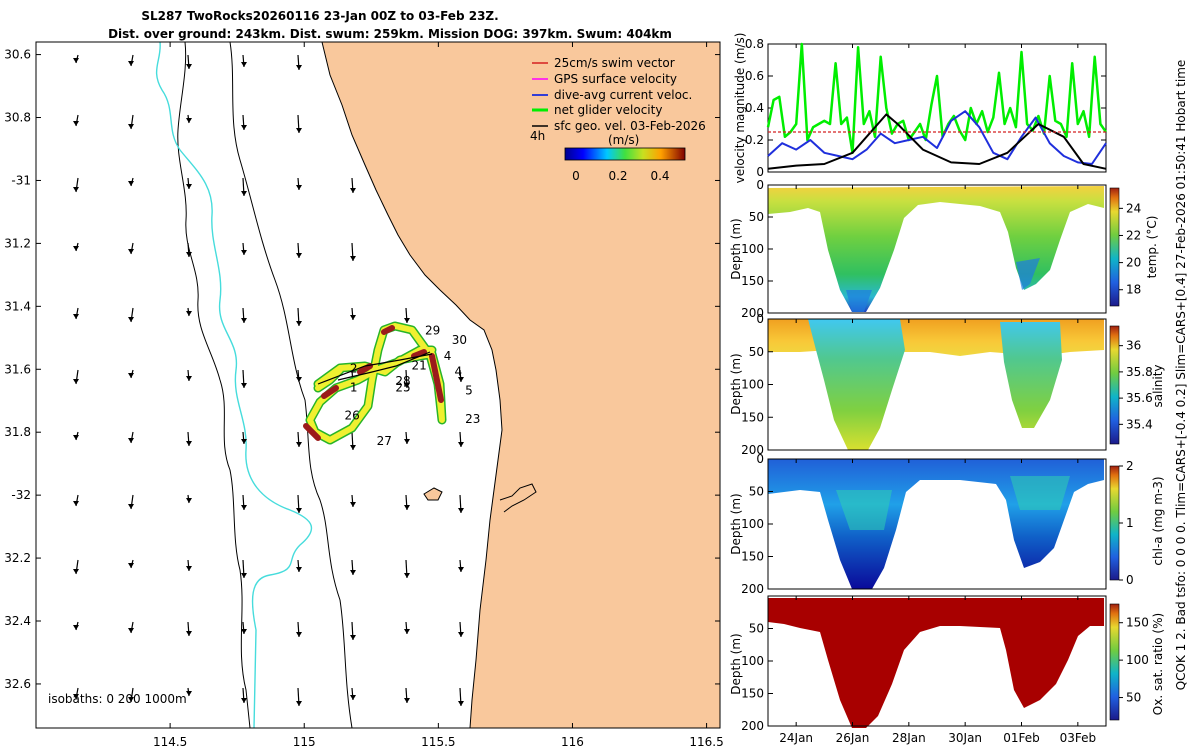  Describe the element at coordinates (17, 558) in the screenshot. I see `lat-label: 32.2` at that location.